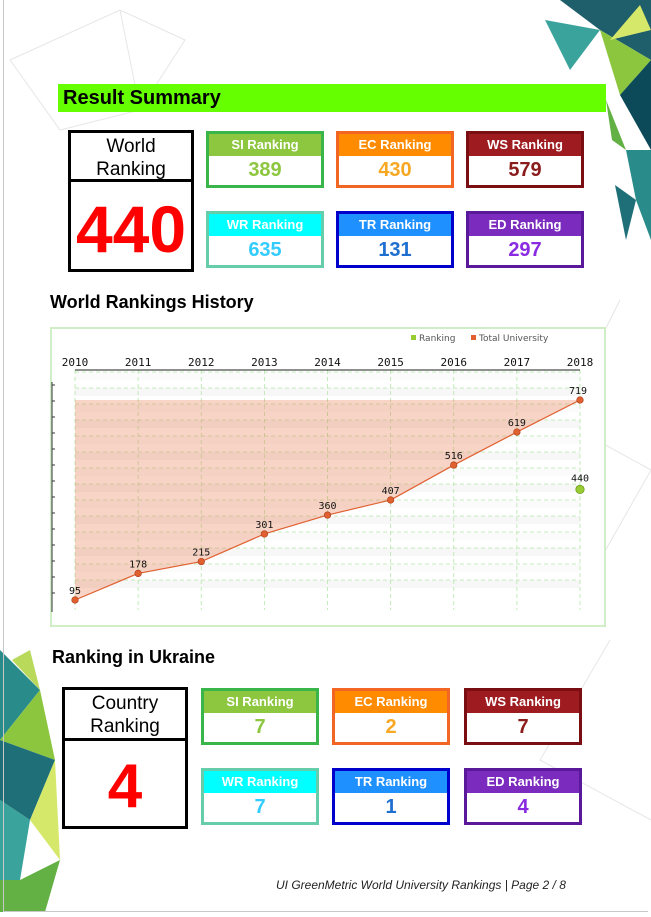  I want to click on legend-label-total-university: Total University, so click(513, 339).